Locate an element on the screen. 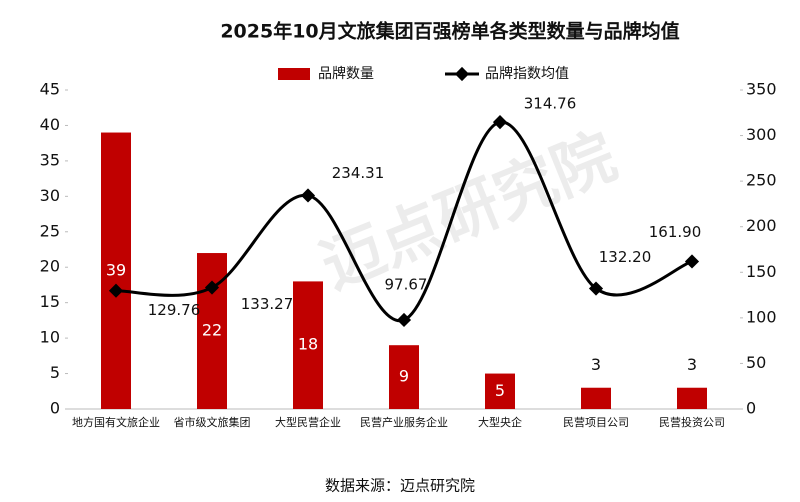 Image resolution: width=800 pixels, height=502 pixels. x-tick-label: 地方国有文旅企业 is located at coordinates (116, 422).